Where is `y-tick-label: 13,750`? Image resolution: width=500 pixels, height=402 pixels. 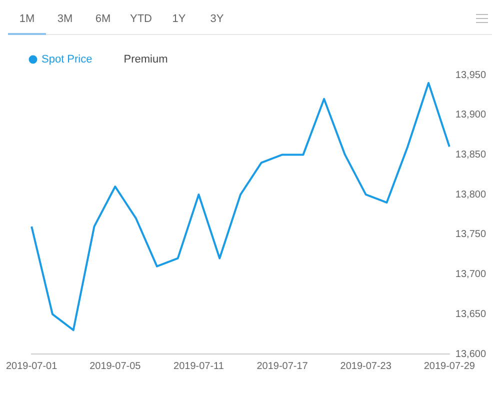
y-tick-label: 13,750 is located at coordinates (470, 234).